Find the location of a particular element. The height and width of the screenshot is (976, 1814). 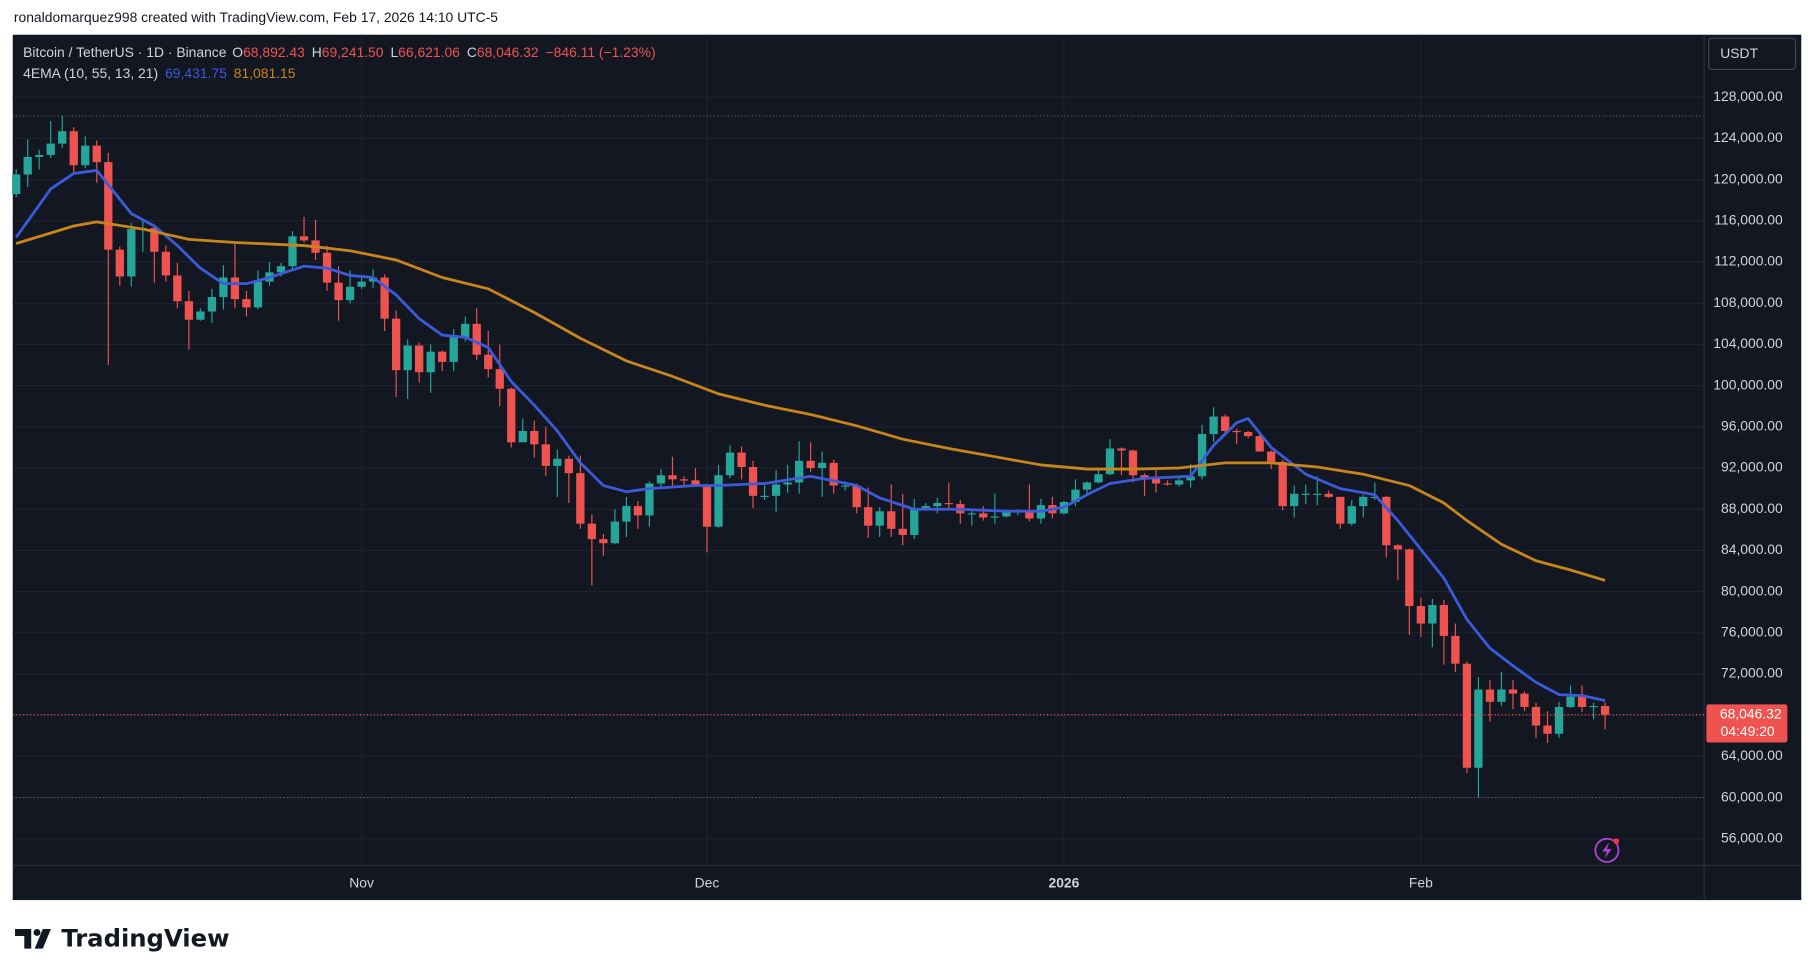

y-tick-label: 64,000.00 is located at coordinates (1752, 755).